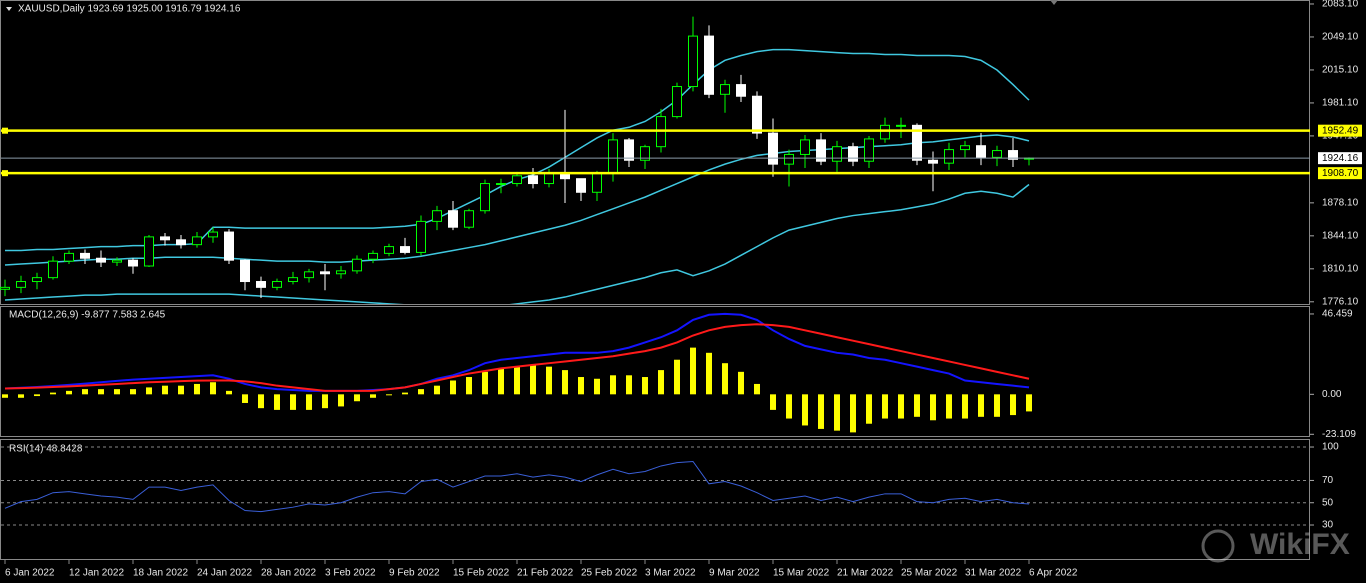 The height and width of the screenshot is (583, 1366). I want to click on y-tick-label: 1776.10, so click(1340, 301).